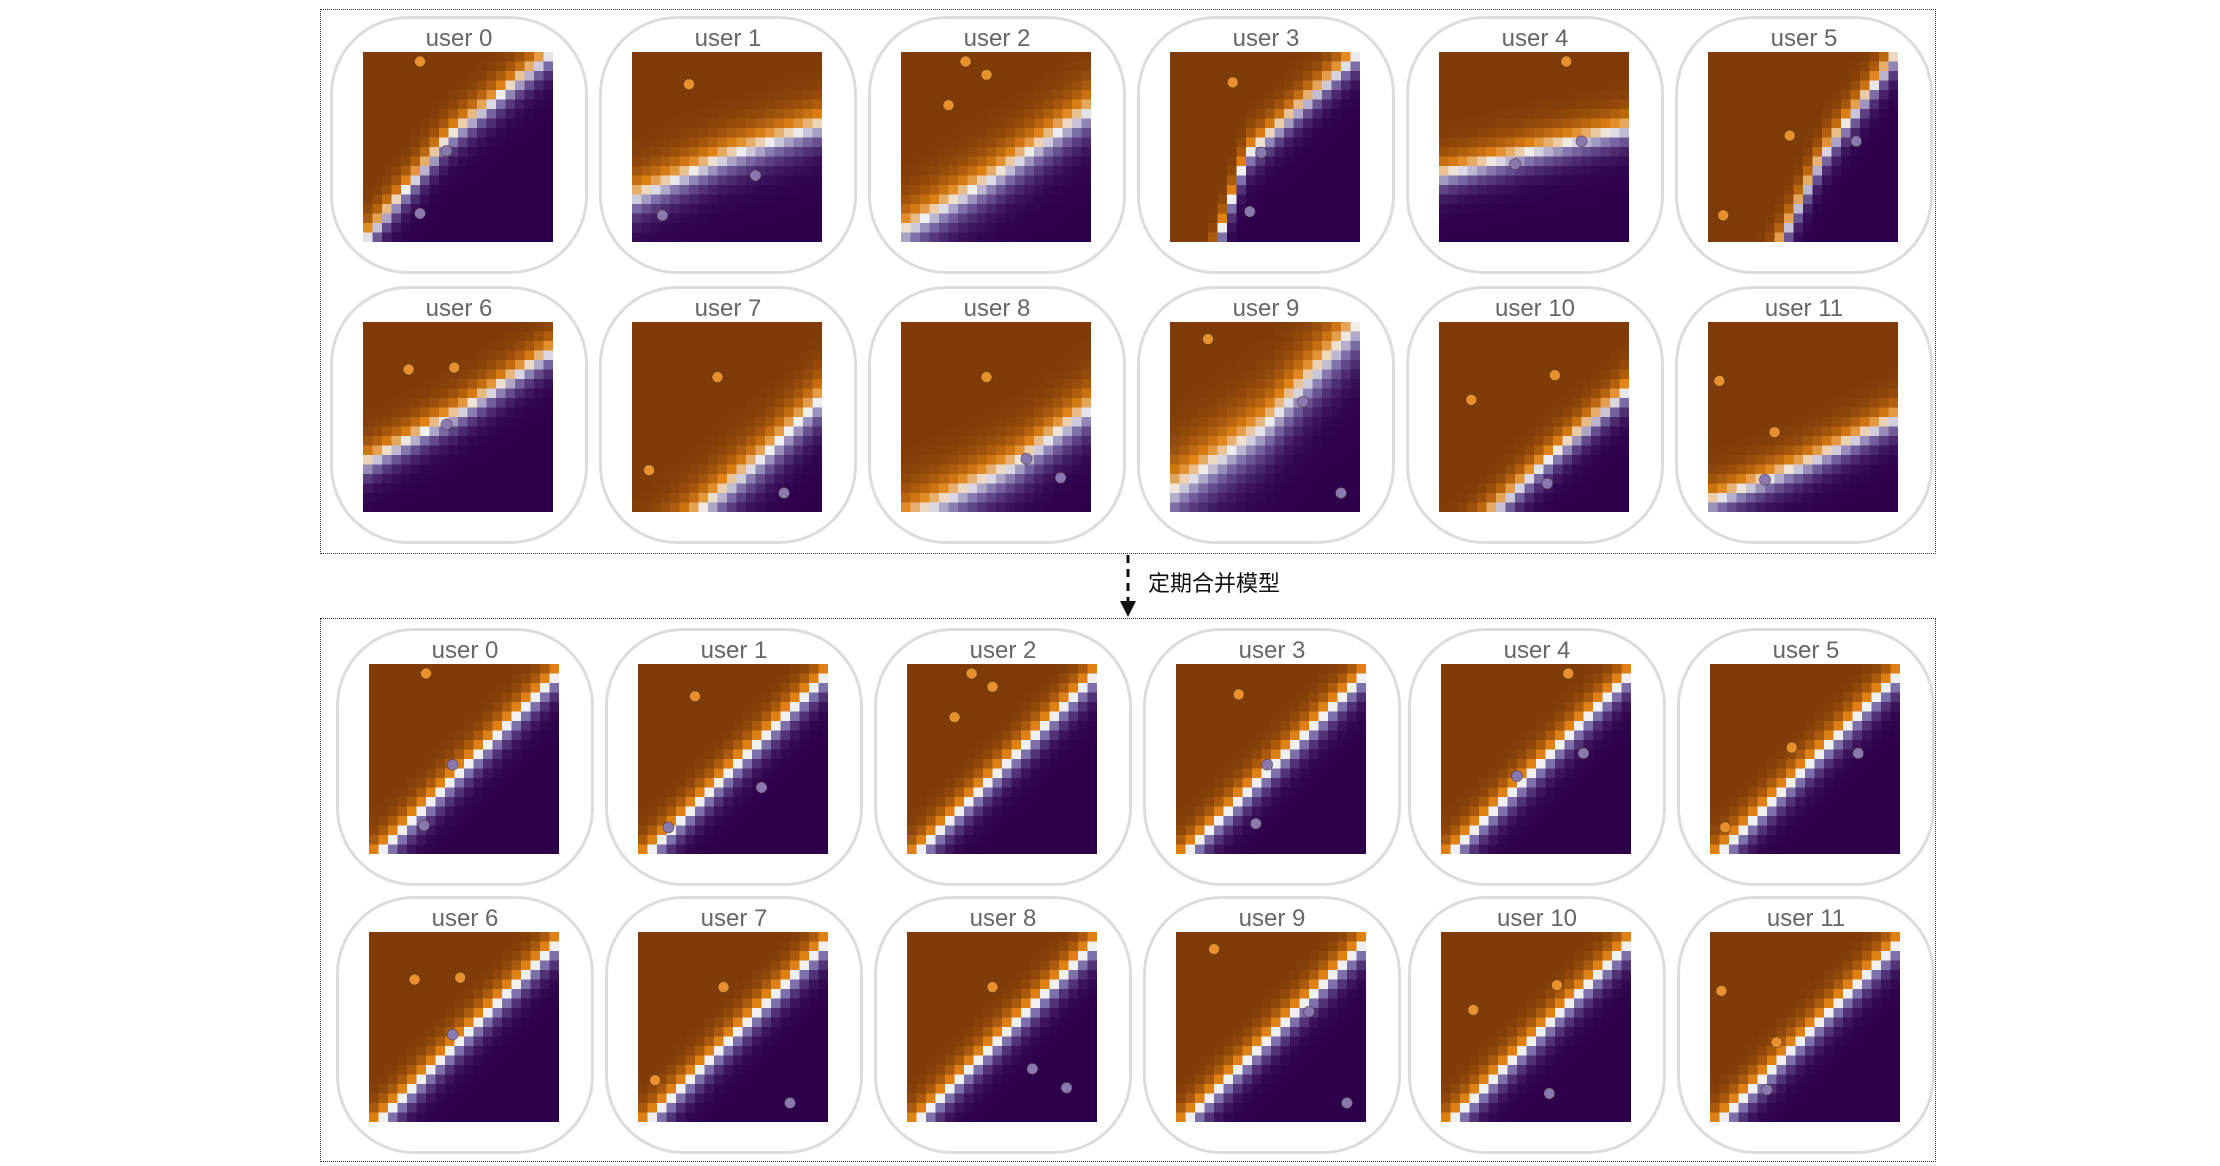  I want to click on user-label: user 1, so click(728, 38).